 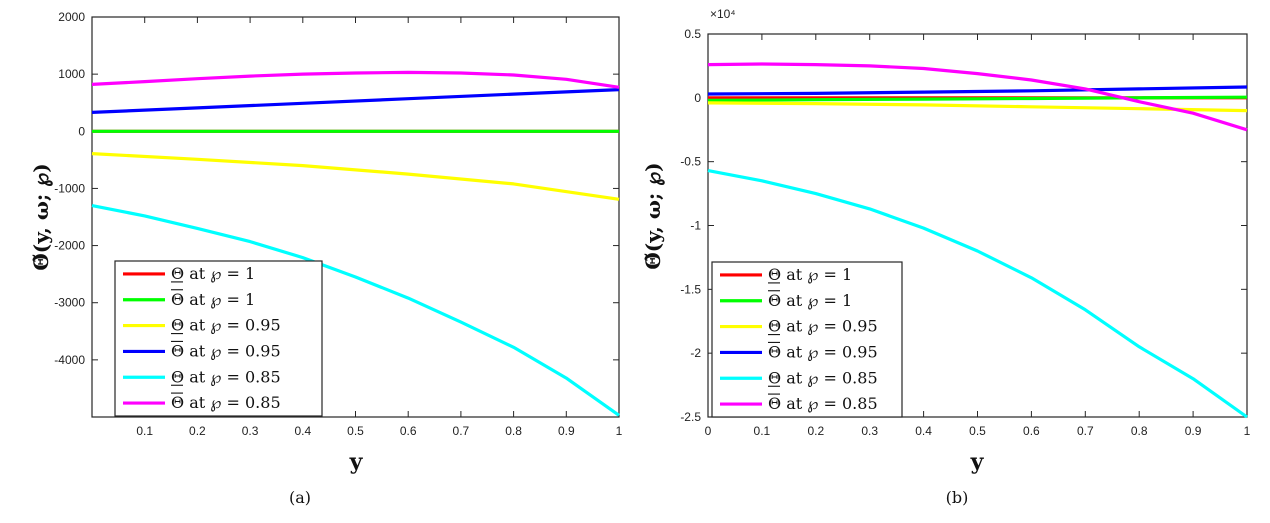 I want to click on y-tick-label: -1000, so click(x=69, y=188).